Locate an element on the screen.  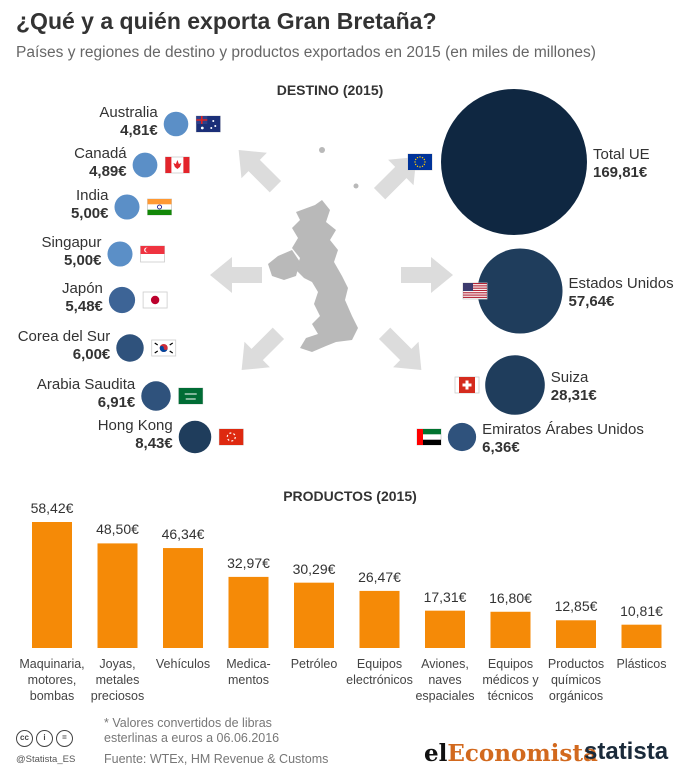
product-value-label: 12,85€ is located at coordinates (576, 606).